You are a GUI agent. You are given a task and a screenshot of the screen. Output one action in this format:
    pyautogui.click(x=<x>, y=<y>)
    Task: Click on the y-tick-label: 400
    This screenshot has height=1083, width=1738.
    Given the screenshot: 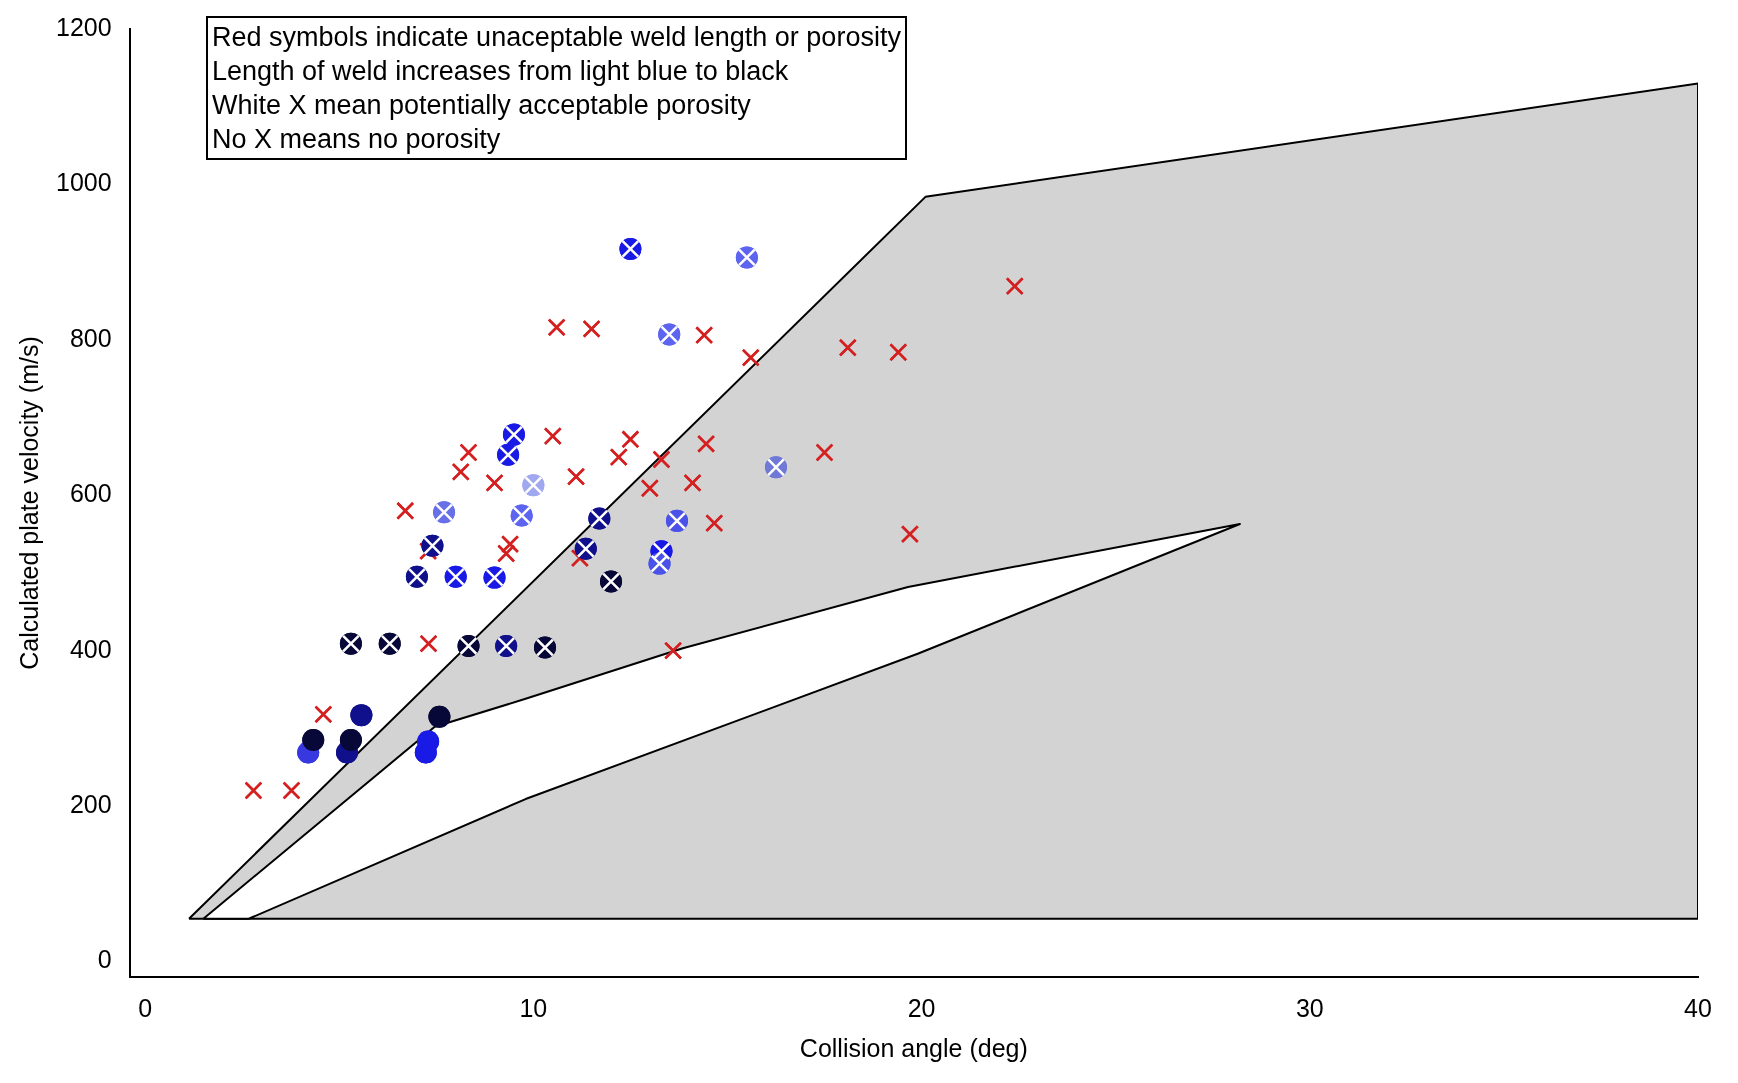 What is the action you would take?
    pyautogui.click(x=90, y=648)
    